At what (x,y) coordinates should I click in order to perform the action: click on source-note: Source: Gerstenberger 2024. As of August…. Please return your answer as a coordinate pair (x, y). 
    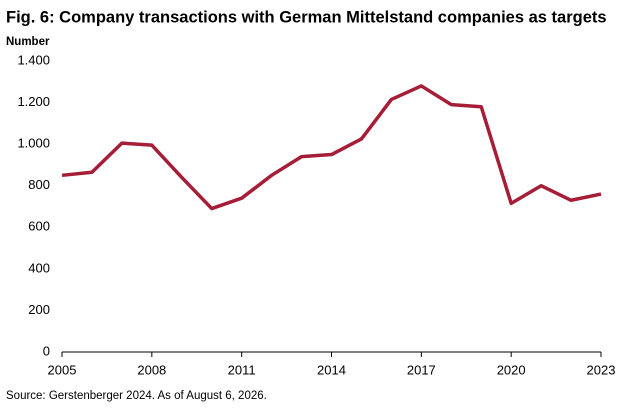
    Looking at the image, I should click on (136, 396).